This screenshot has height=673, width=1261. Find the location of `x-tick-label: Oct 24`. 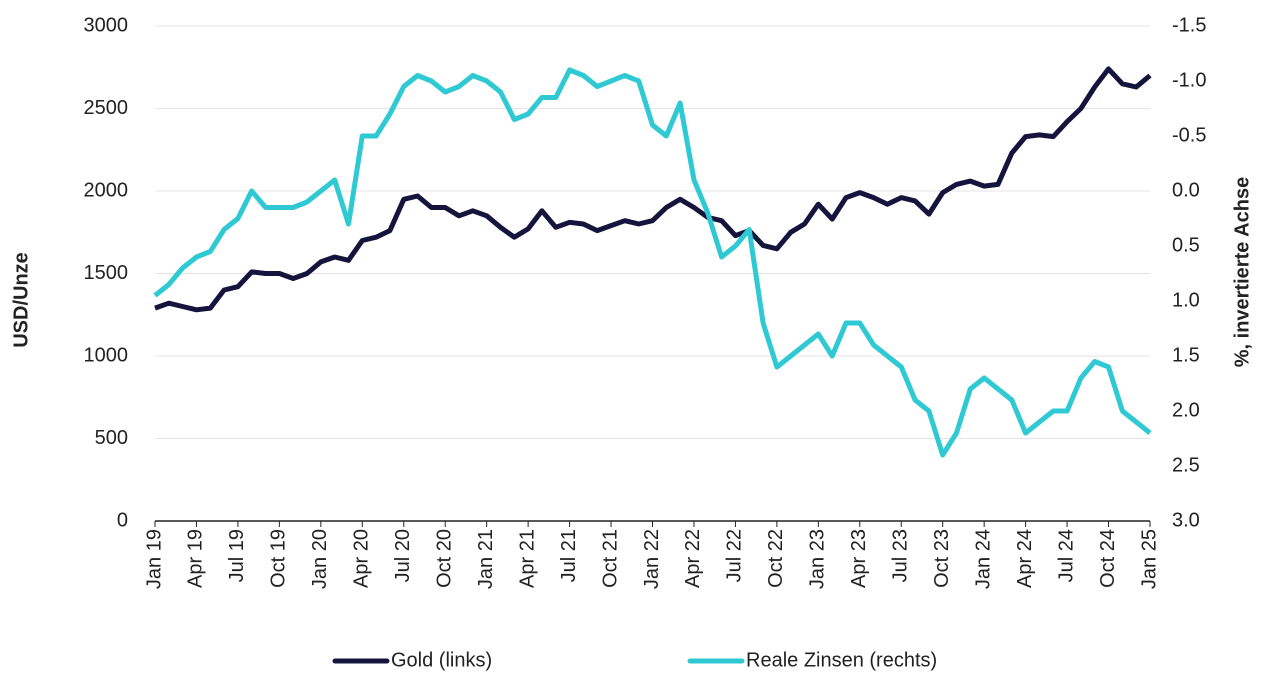

x-tick-label: Oct 24 is located at coordinates (1108, 558).